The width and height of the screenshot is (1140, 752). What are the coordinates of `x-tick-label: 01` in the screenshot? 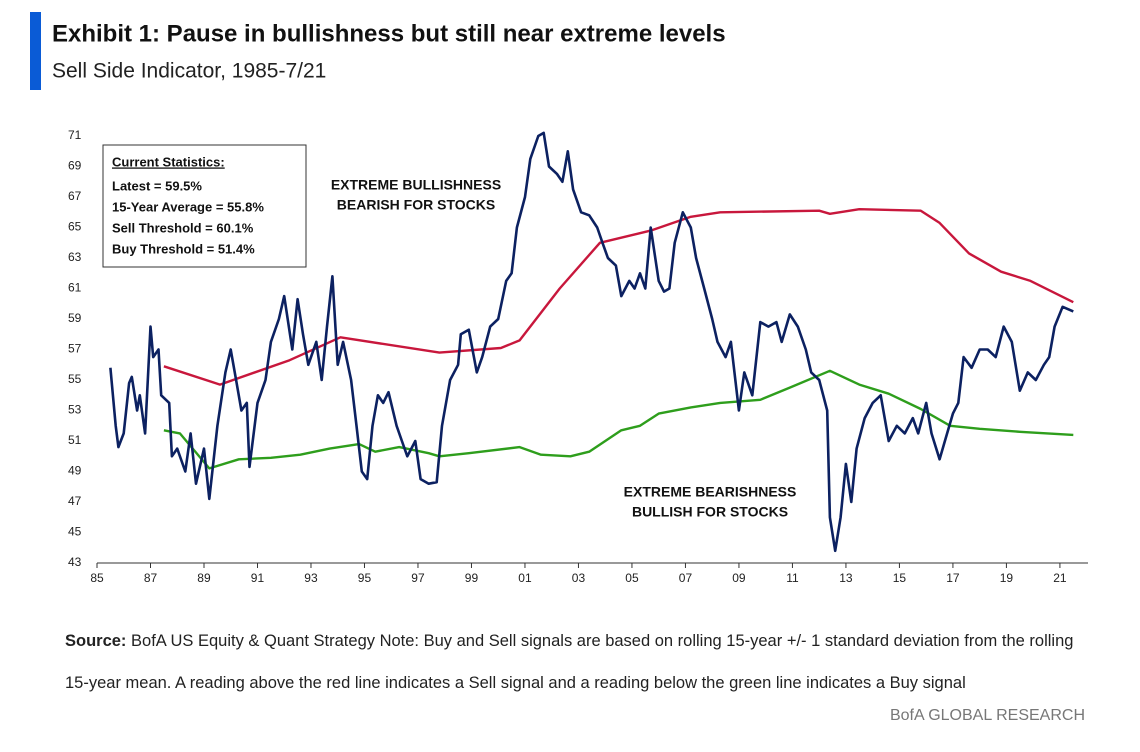 It's located at (525, 578).